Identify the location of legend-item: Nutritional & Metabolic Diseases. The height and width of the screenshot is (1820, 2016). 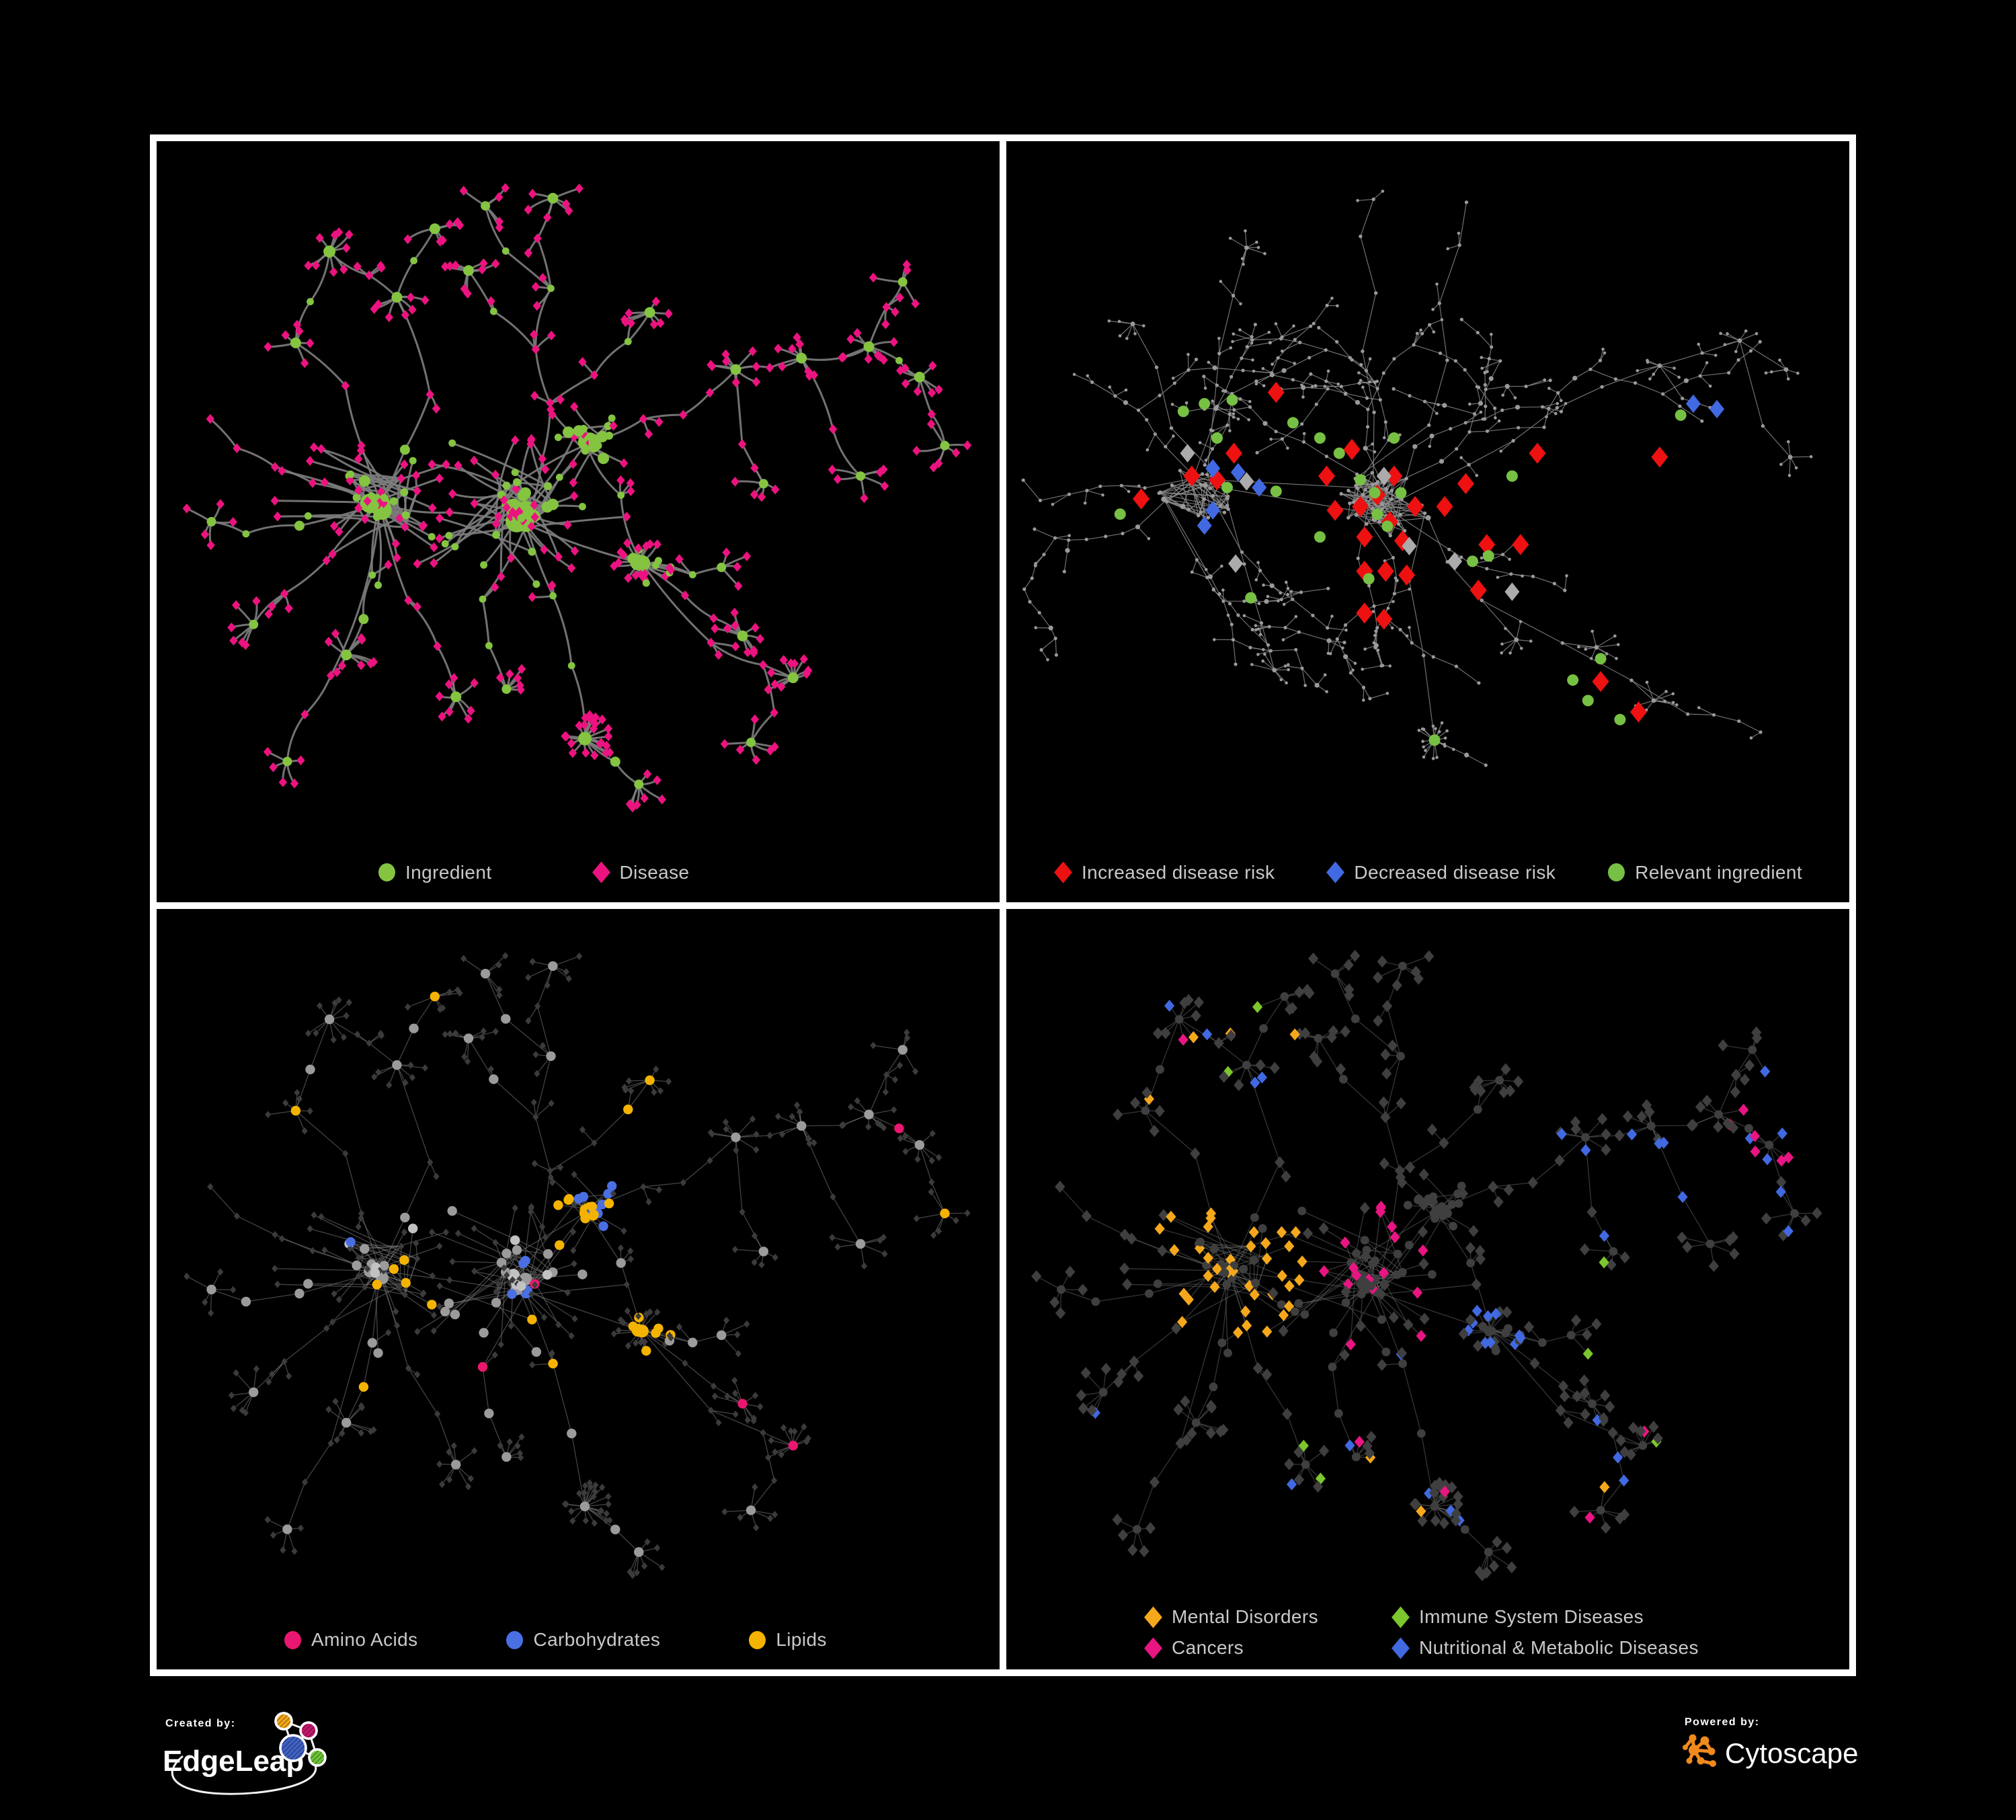
(1545, 1647).